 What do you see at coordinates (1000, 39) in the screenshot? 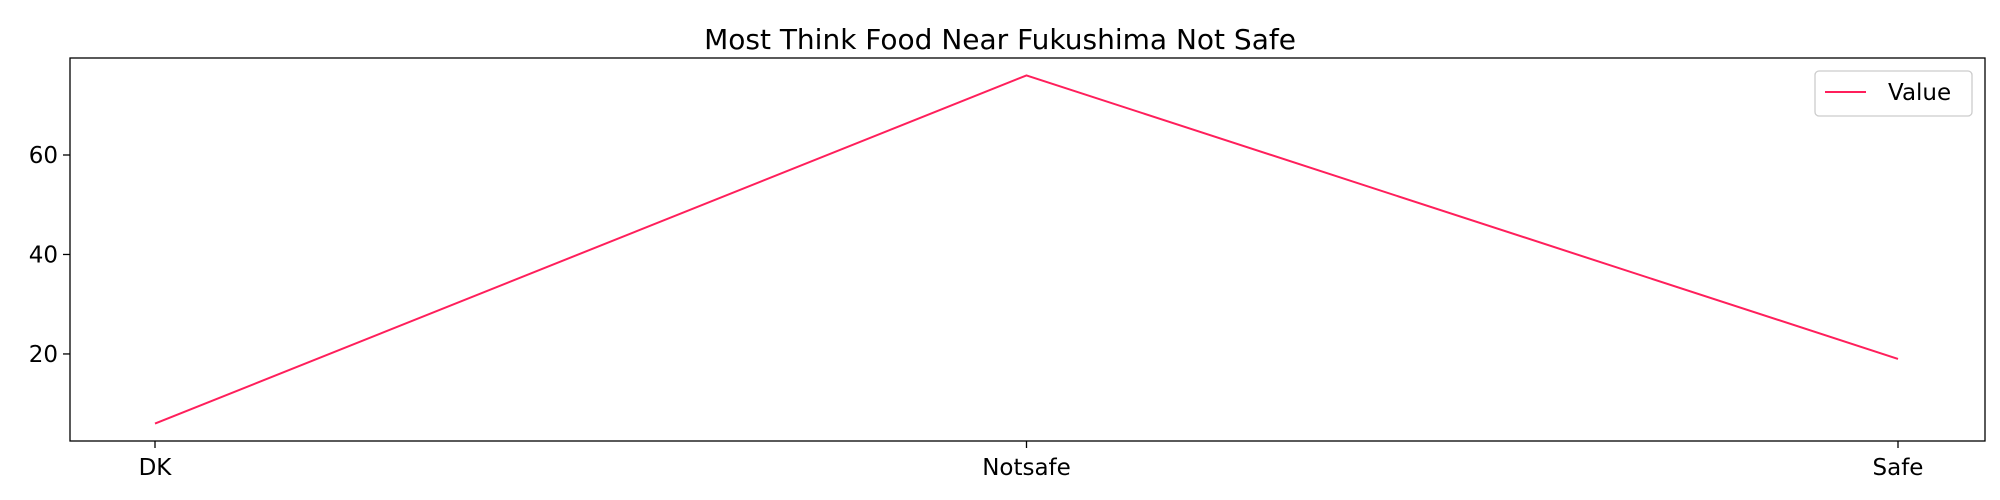
I see `chart-title: Most Think Food Near Fukushima Not Safe` at bounding box center [1000, 39].